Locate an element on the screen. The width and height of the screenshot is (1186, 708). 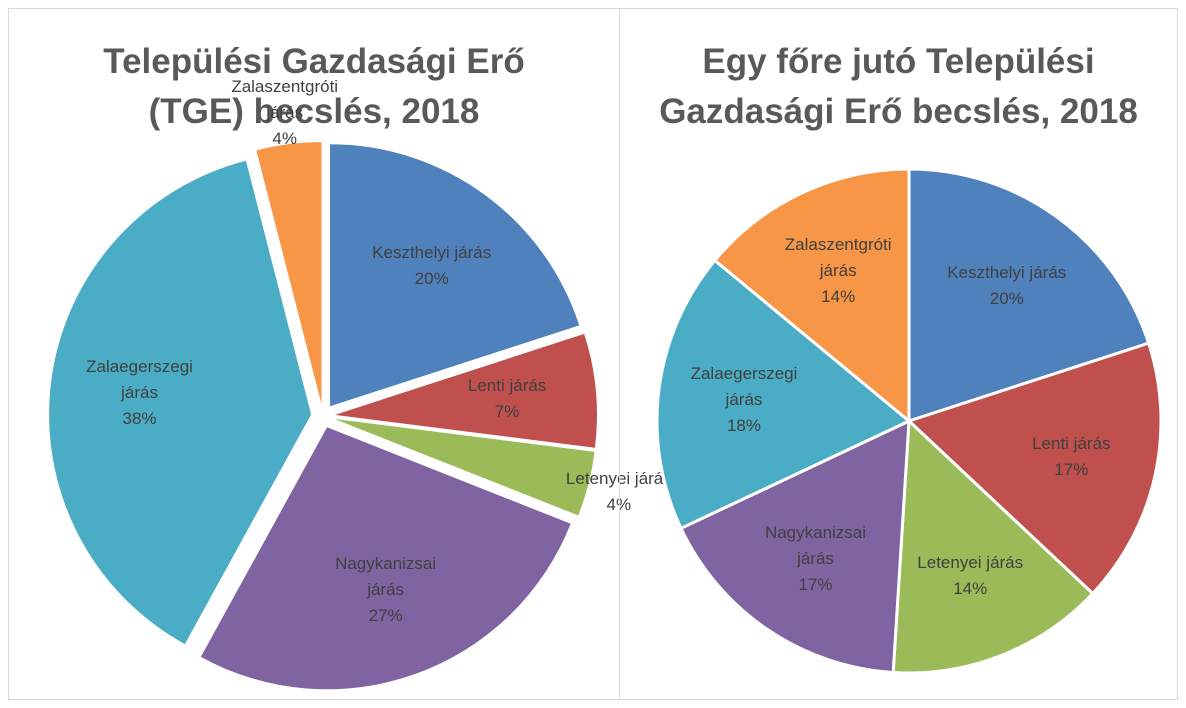
data-label: Nagykanizsai járás 17% is located at coordinates (816, 559).